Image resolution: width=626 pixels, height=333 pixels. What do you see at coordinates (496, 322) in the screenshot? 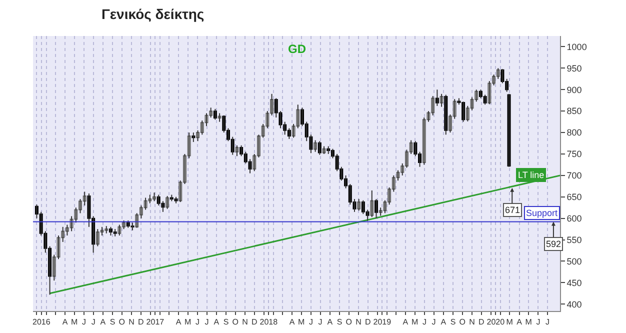
I see `x-tick-label: 2020` at bounding box center [496, 322].